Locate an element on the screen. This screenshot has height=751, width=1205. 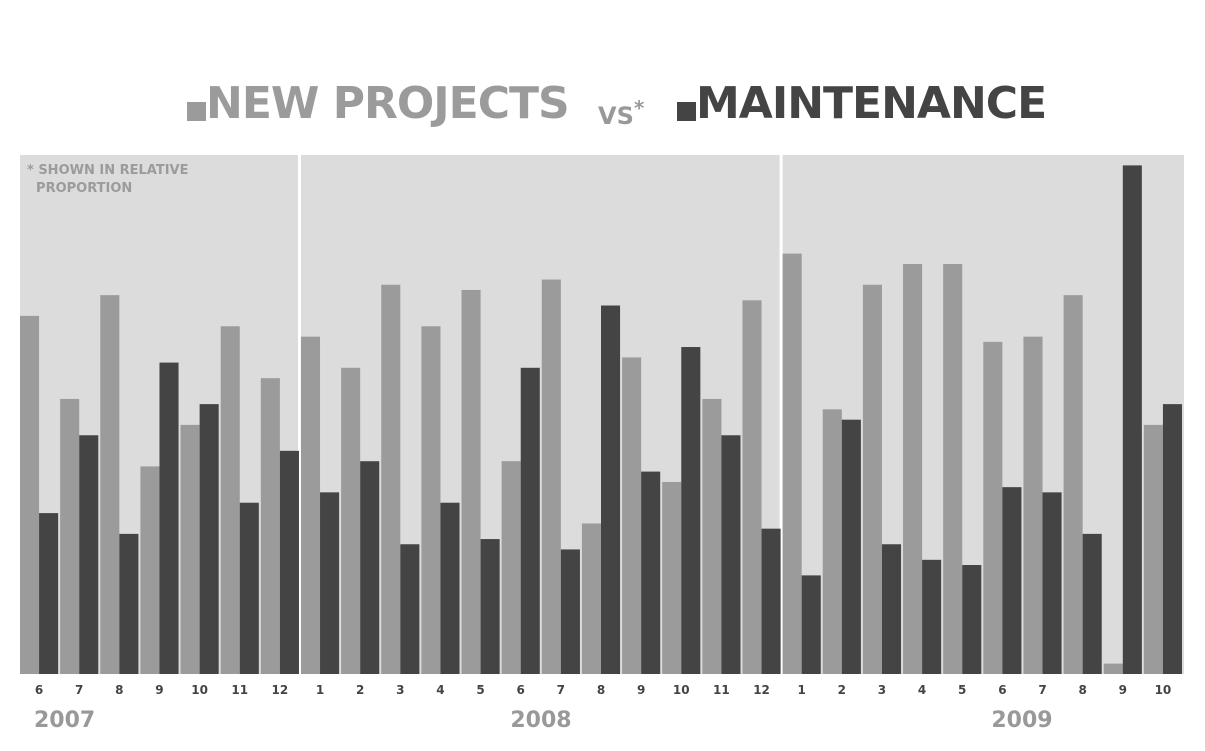
tick-label-2007-11: 11 is located at coordinates (239, 690).